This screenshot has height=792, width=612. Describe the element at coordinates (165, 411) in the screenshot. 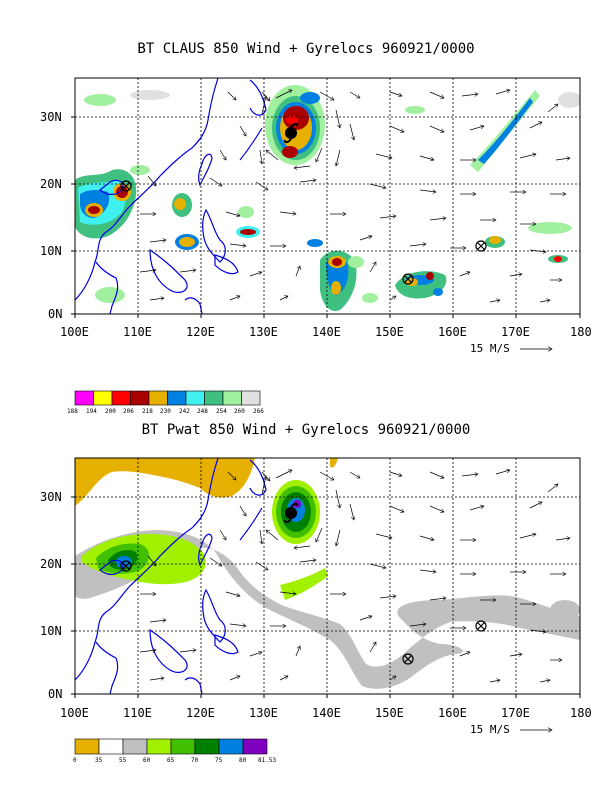

I see `colorbar-label: 230` at that location.